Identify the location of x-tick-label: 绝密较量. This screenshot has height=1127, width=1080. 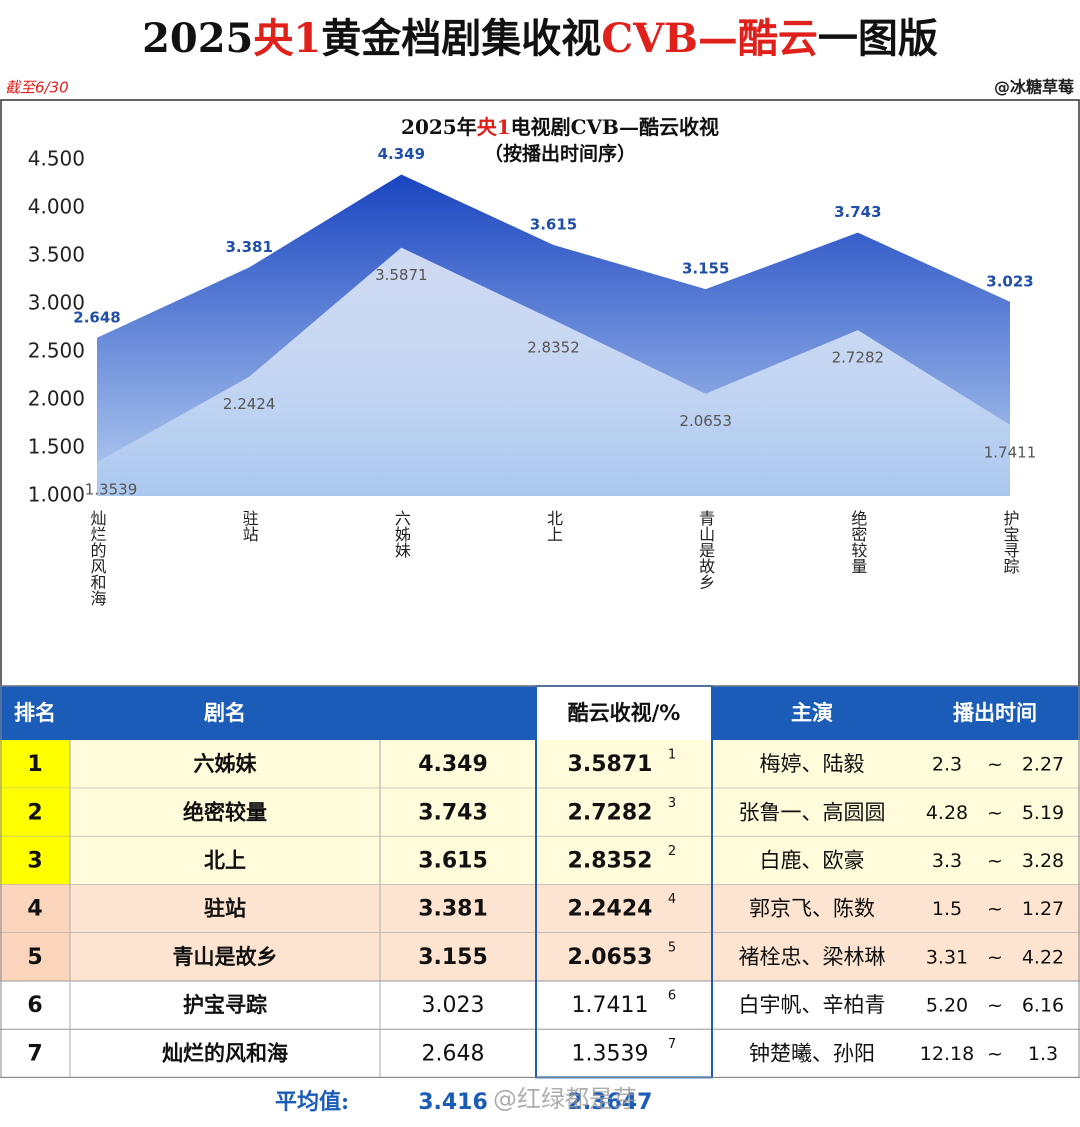
(857, 542).